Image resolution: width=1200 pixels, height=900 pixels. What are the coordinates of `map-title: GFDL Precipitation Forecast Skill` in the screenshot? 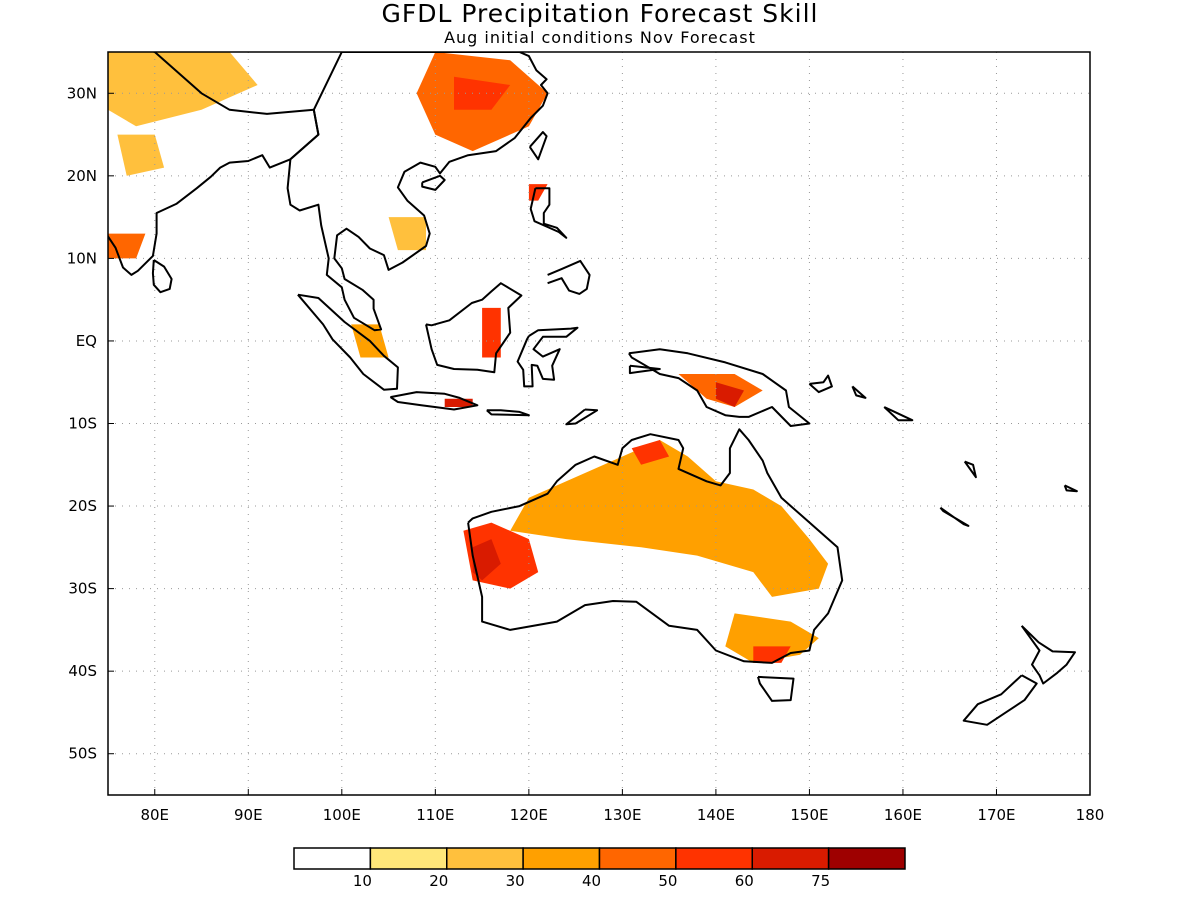 It's located at (600, 14).